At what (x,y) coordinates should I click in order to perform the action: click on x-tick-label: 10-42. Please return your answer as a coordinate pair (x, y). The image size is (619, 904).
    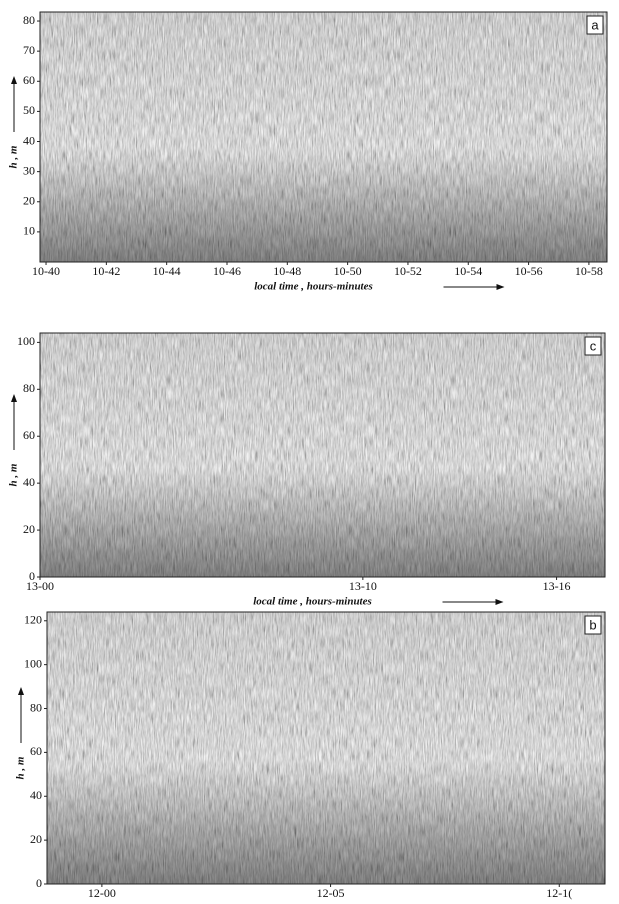
    Looking at the image, I should click on (106, 271).